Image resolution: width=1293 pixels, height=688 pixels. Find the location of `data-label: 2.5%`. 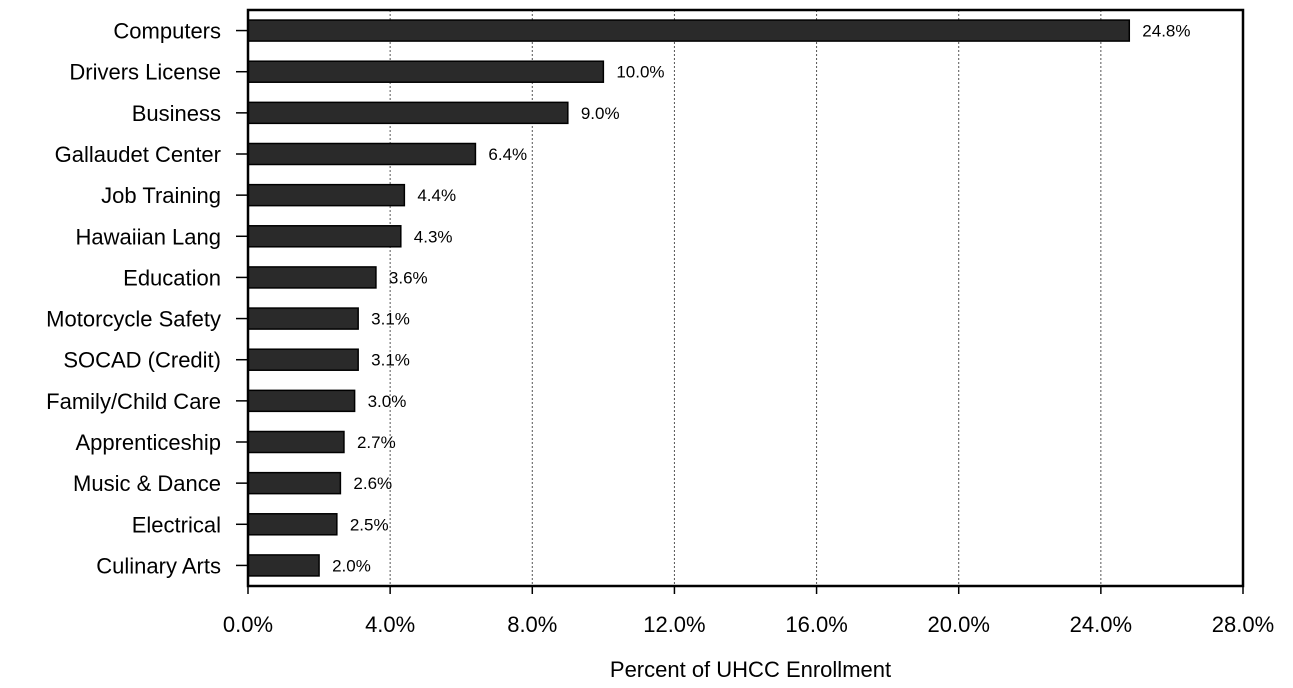

data-label: 2.5% is located at coordinates (369, 524).